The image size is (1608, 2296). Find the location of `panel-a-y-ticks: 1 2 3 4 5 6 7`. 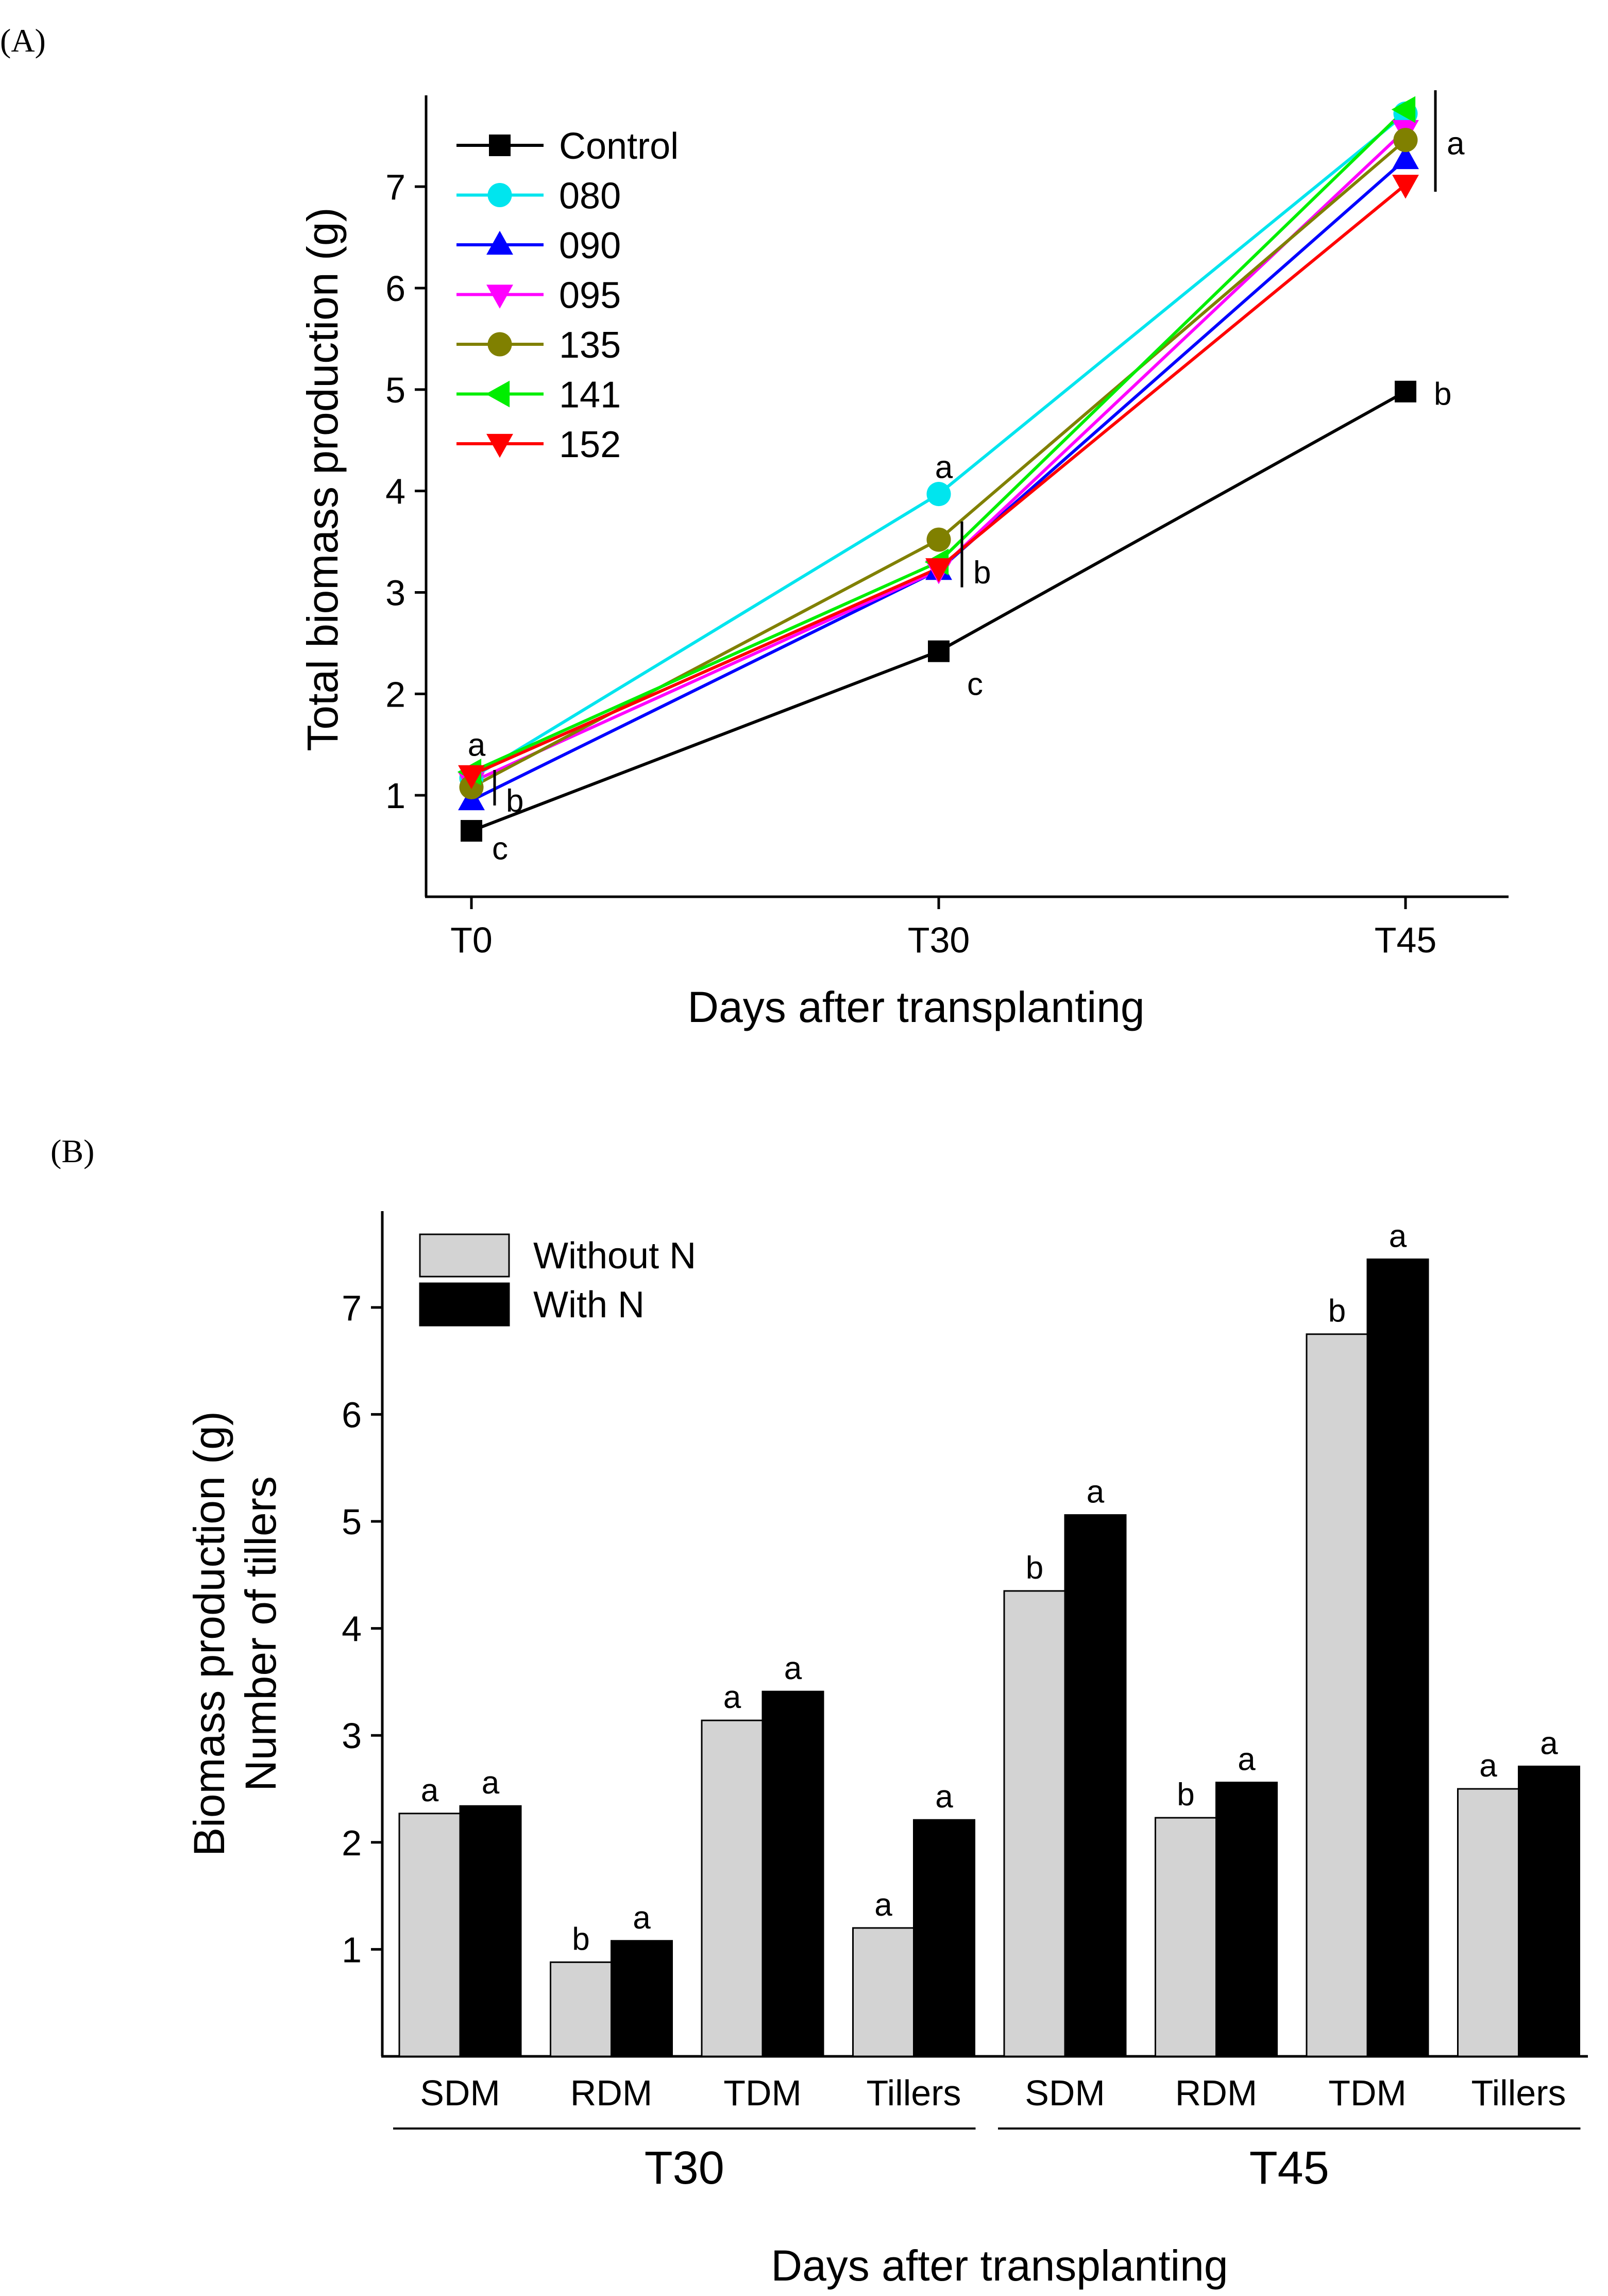

panel-a-y-ticks: 1 2 3 4 5 6 7 is located at coordinates (405, 491).